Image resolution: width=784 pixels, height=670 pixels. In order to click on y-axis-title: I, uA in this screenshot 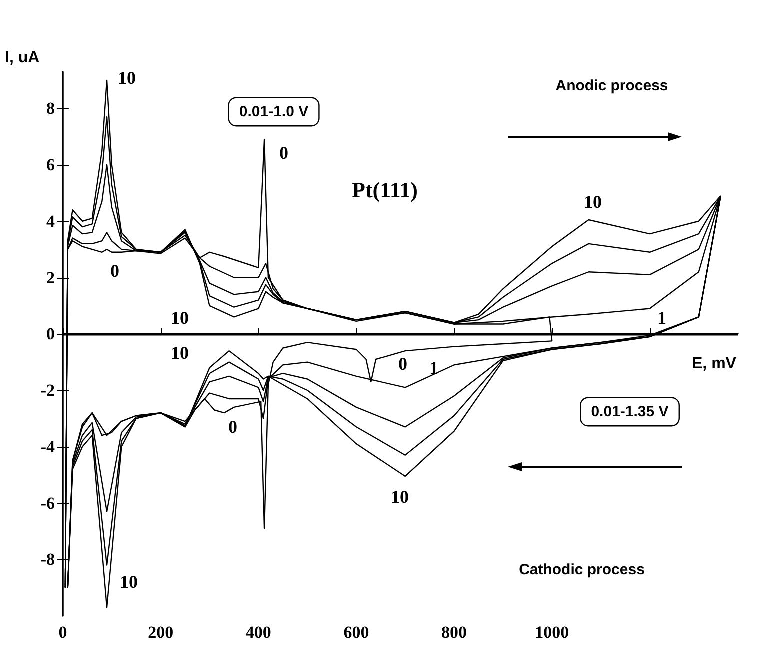, I will do `click(22, 58)`.